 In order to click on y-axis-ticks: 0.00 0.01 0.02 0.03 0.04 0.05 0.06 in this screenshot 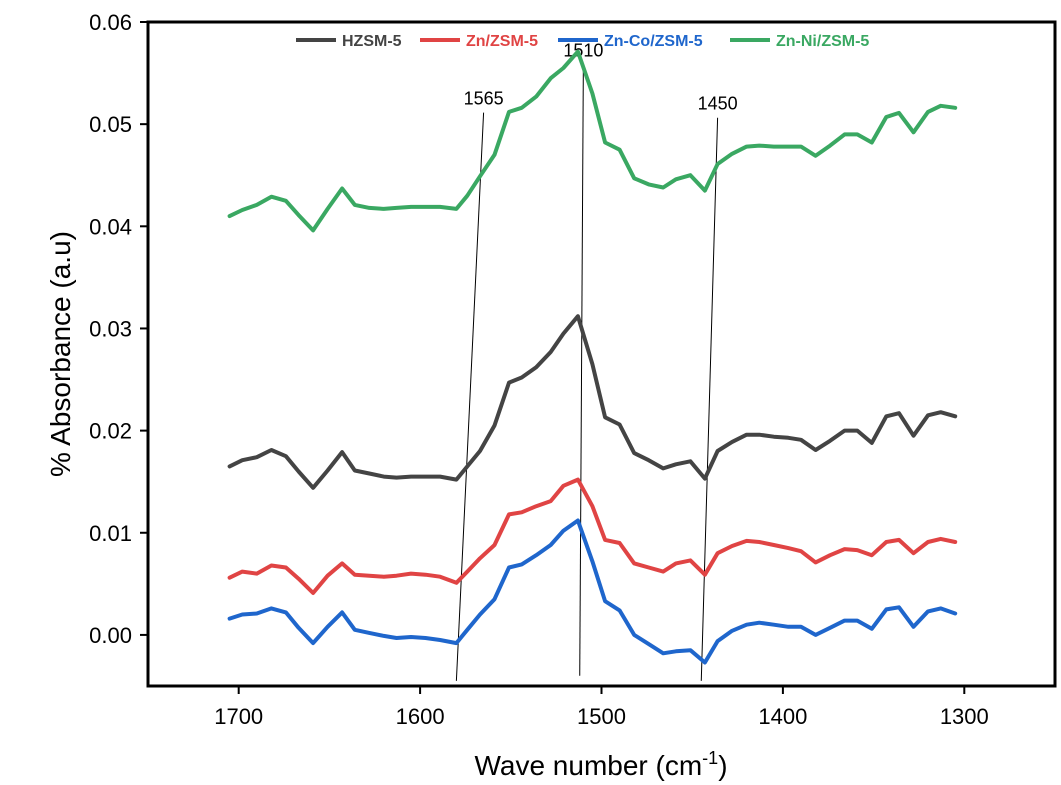, I will do `click(118, 329)`.